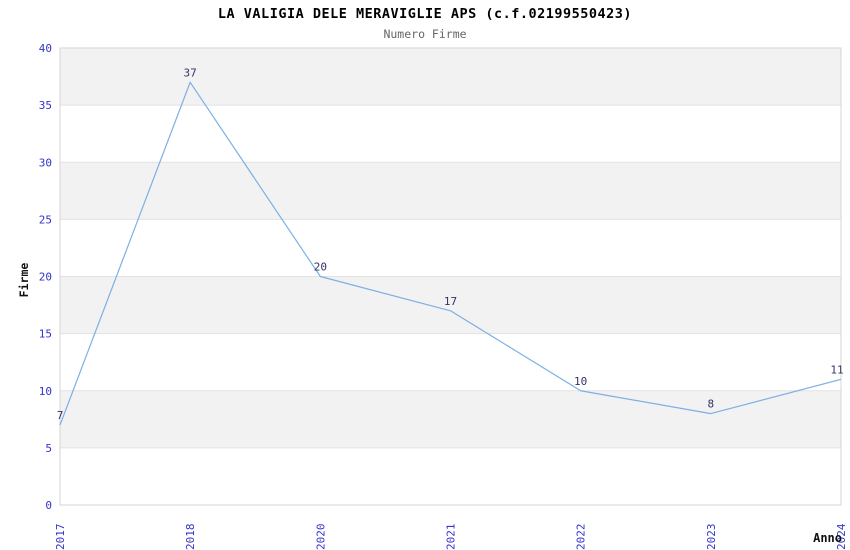  What do you see at coordinates (451, 537) in the screenshot?
I see `x-tick-label: 2021` at bounding box center [451, 537].